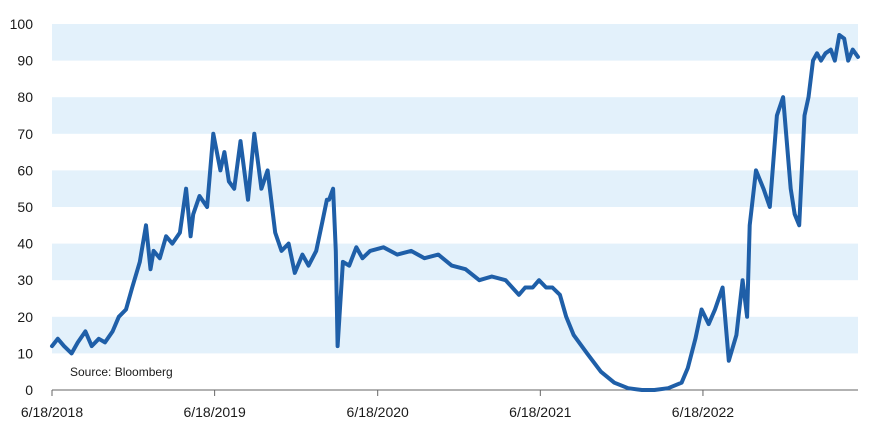  Describe the element at coordinates (540, 412) in the screenshot. I see `x-tick-label: 6/18/2021` at that location.